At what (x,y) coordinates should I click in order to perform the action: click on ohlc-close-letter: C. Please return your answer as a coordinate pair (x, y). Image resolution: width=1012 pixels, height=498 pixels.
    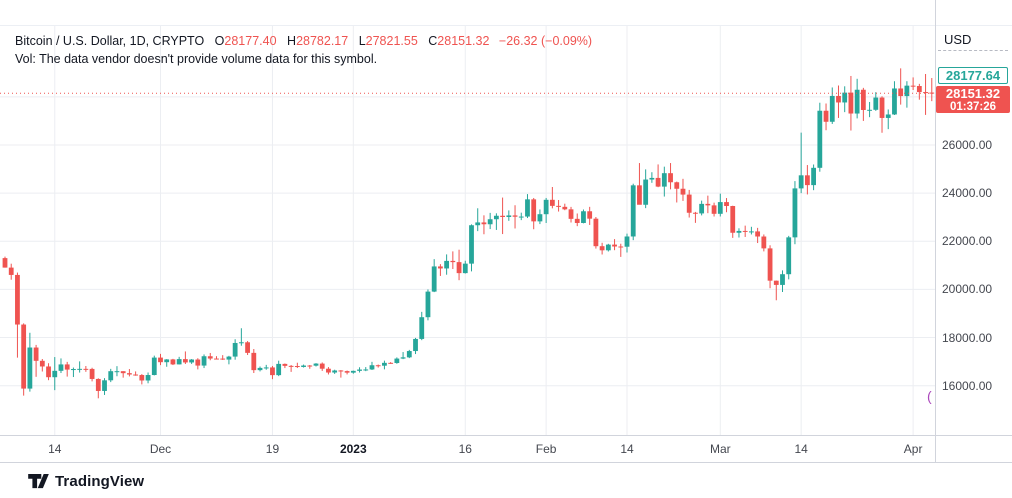
    Looking at the image, I should click on (433, 41).